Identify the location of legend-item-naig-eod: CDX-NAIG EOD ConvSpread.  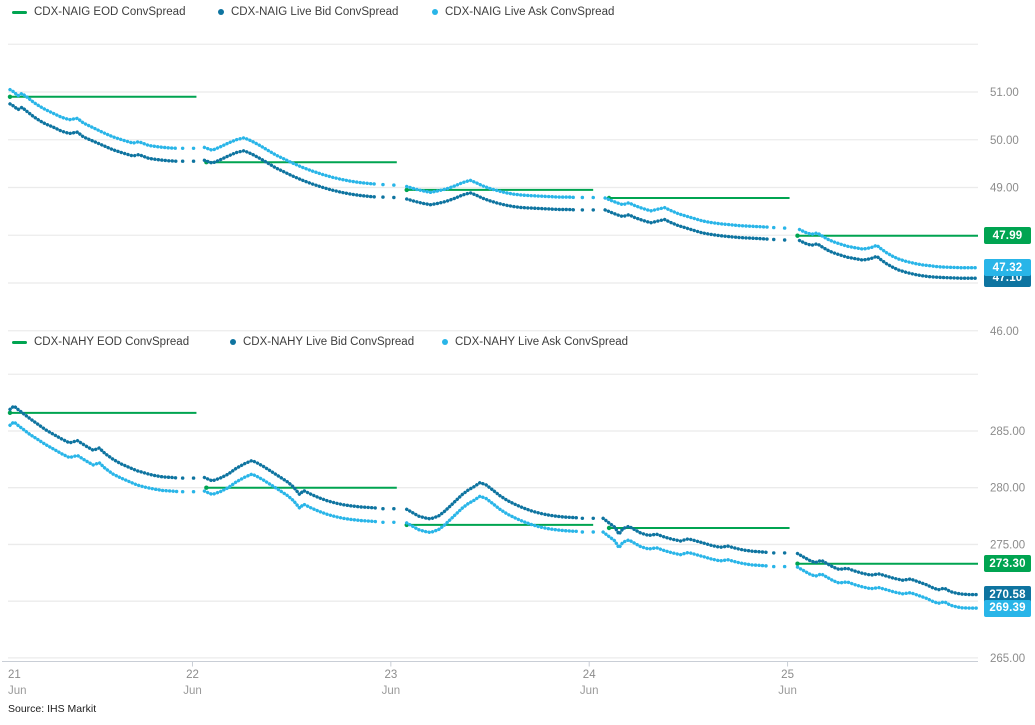
(98, 12).